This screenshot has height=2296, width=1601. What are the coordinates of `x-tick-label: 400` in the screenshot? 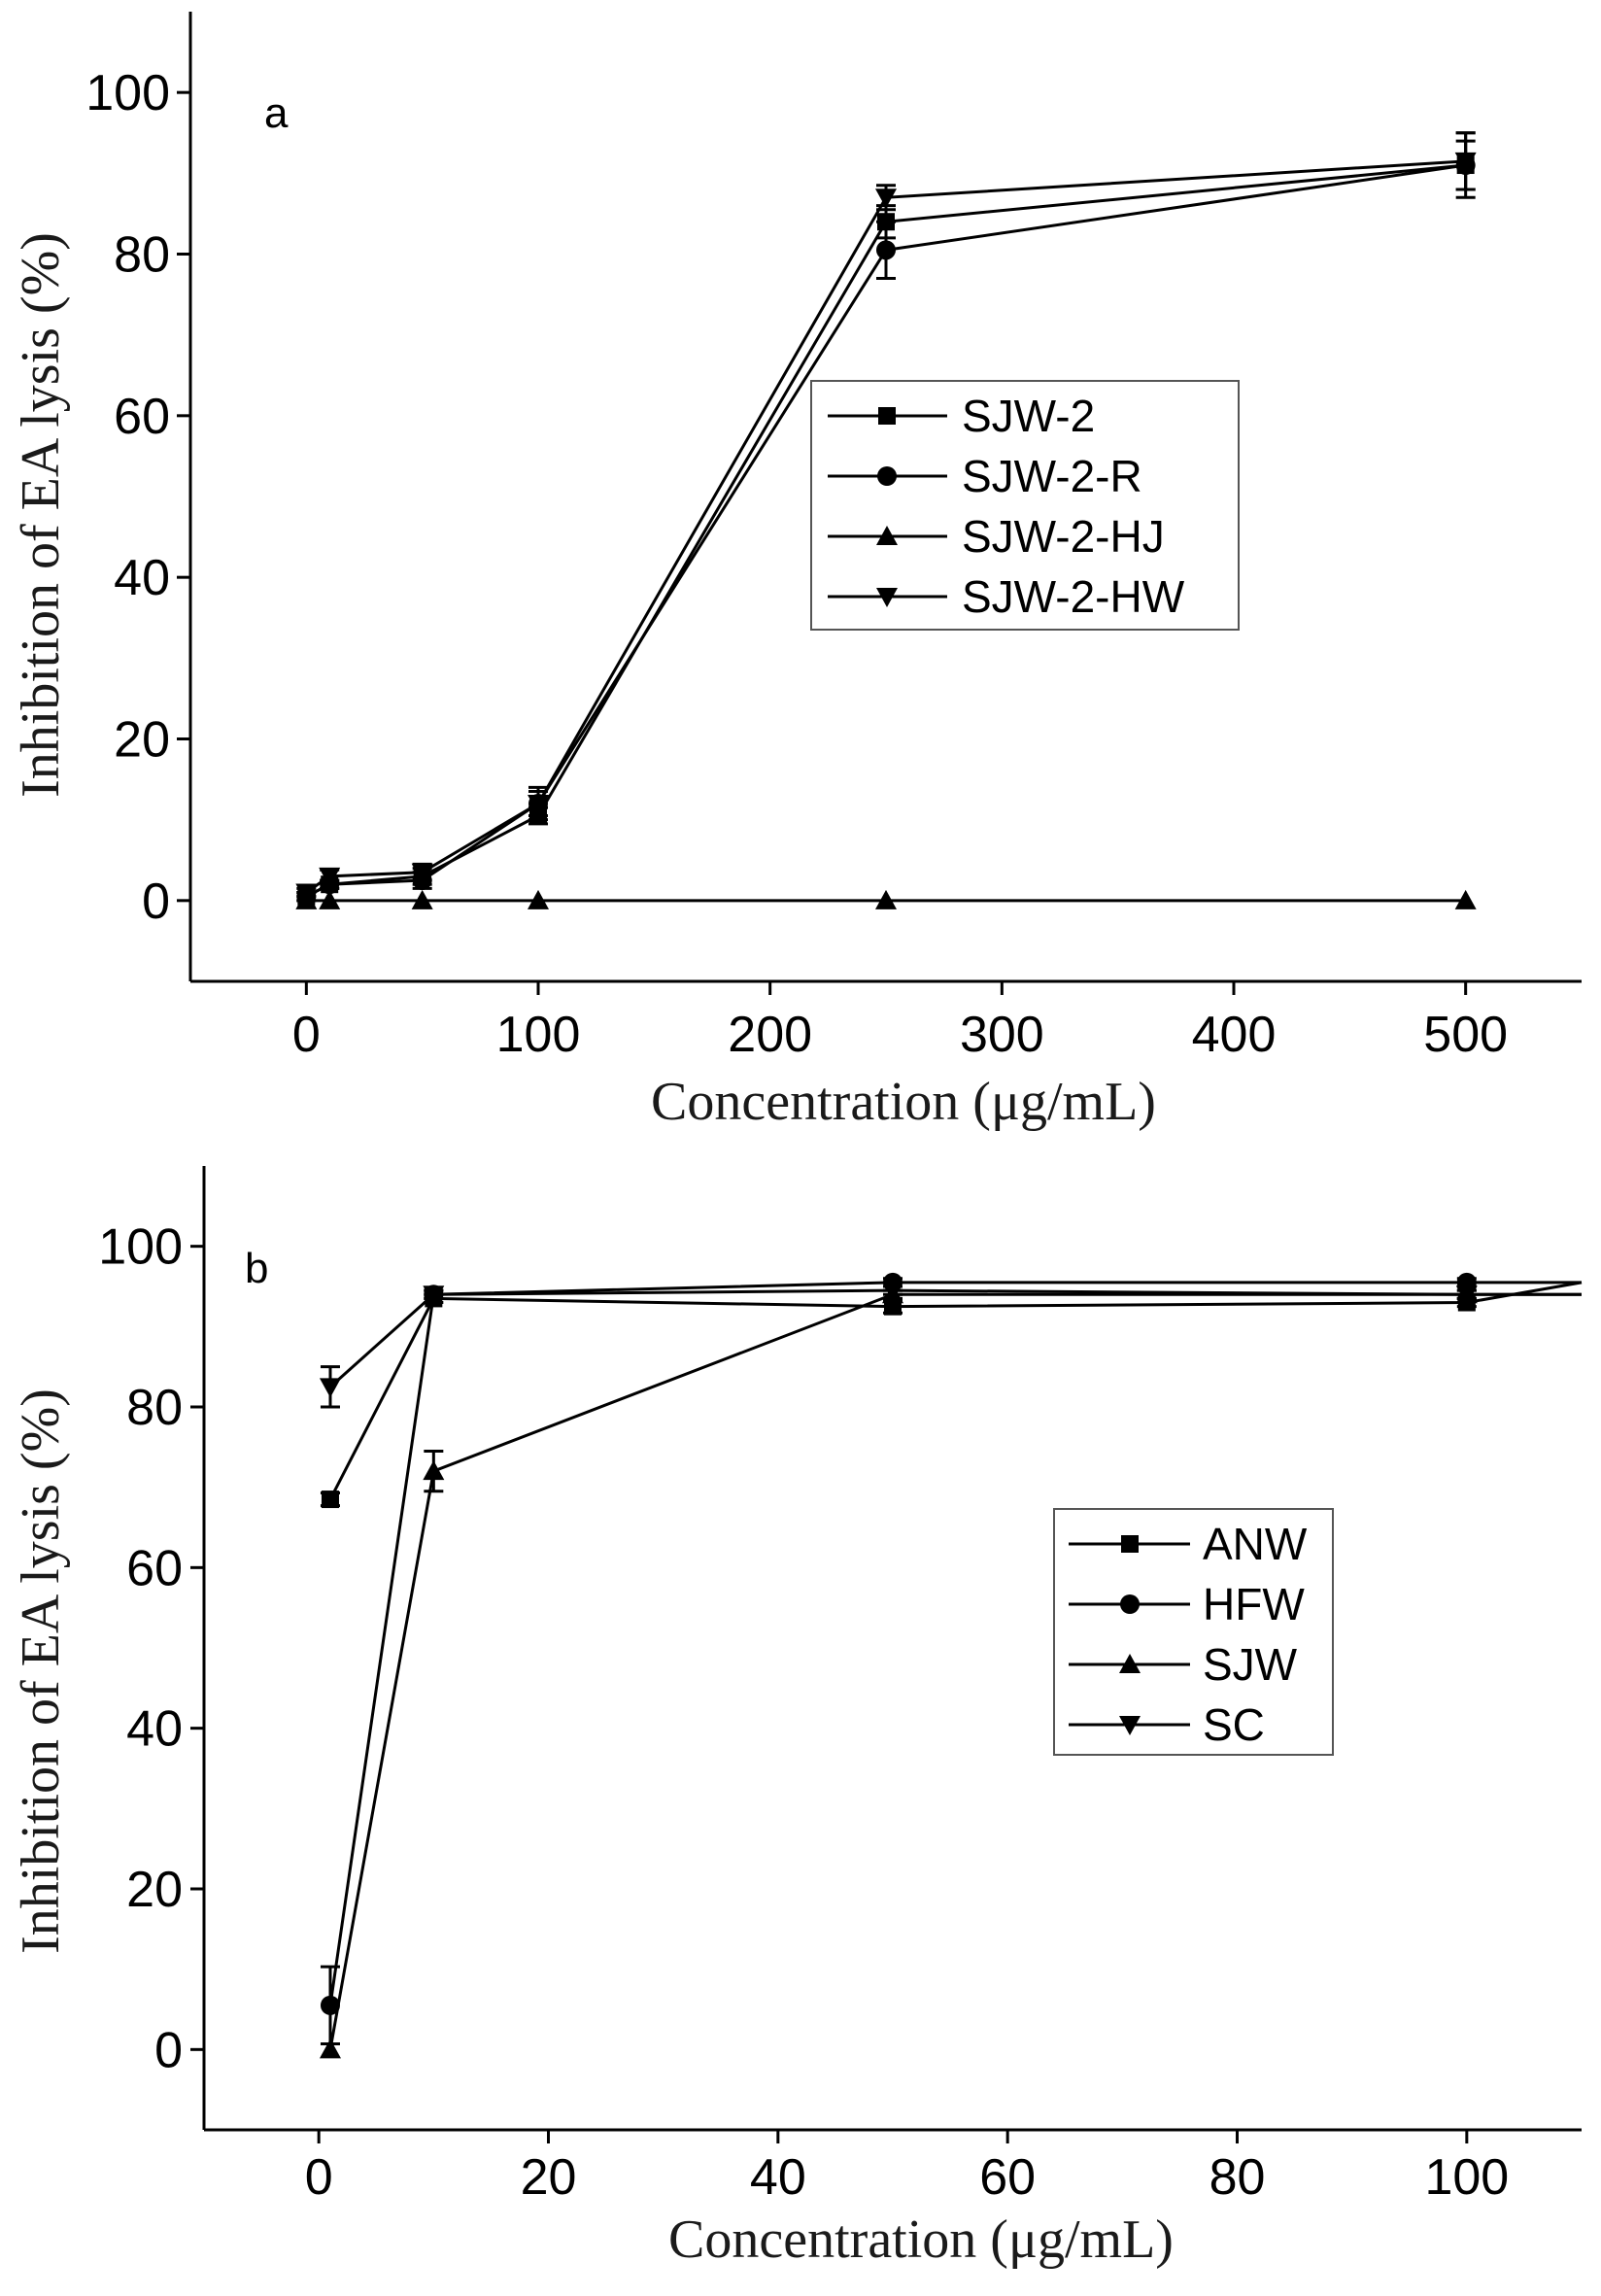 It's located at (1234, 1035).